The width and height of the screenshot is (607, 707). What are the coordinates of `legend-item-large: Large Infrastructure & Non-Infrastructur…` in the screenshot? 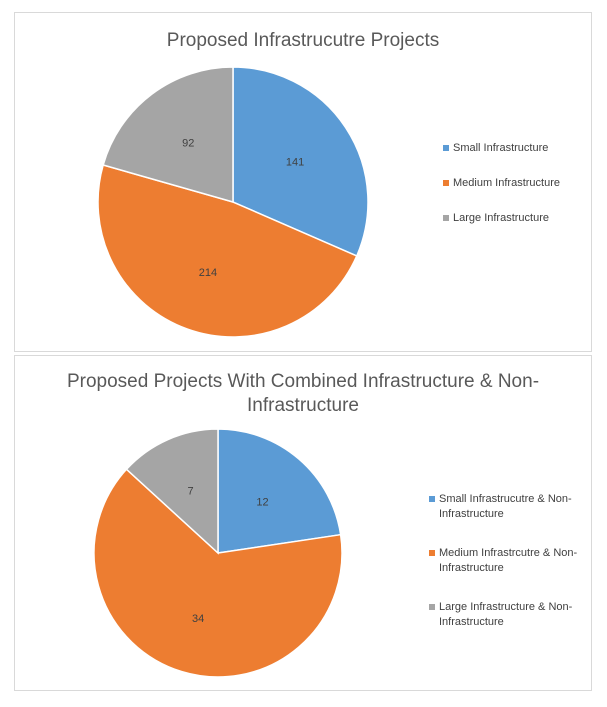 It's located at (509, 615).